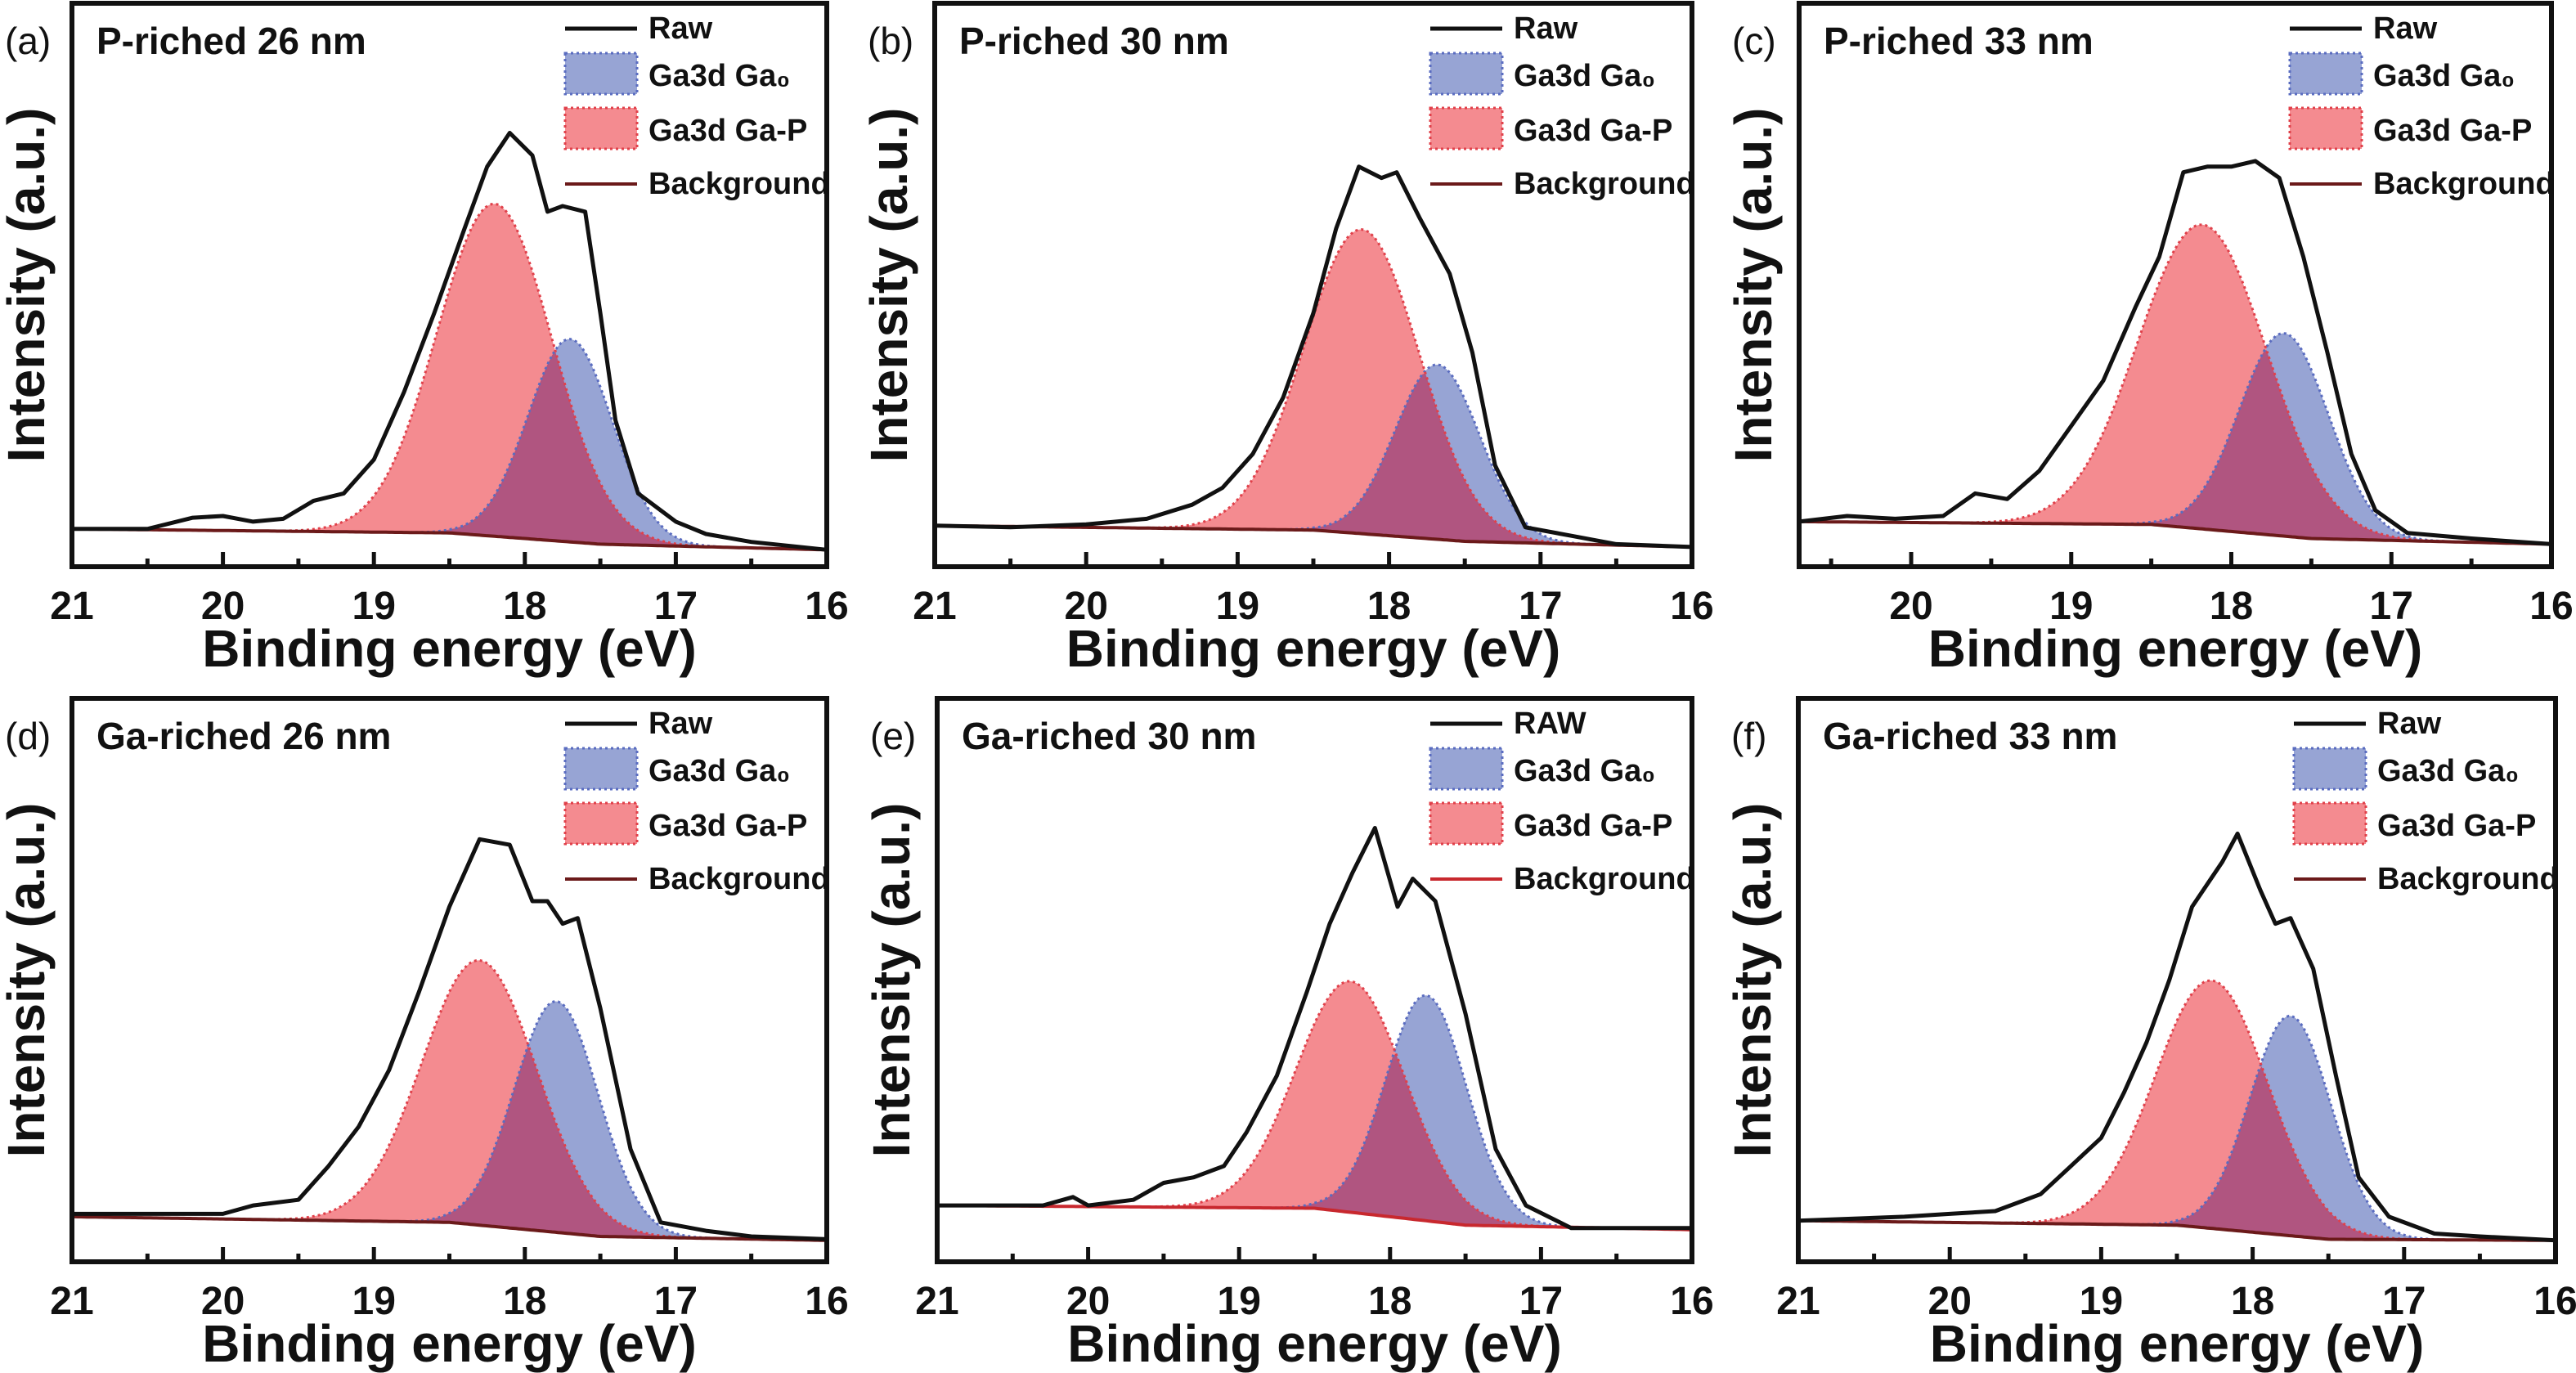 This screenshot has height=1373, width=2576. Describe the element at coordinates (893, 736) in the screenshot. I see `panel-letter: (e)` at that location.